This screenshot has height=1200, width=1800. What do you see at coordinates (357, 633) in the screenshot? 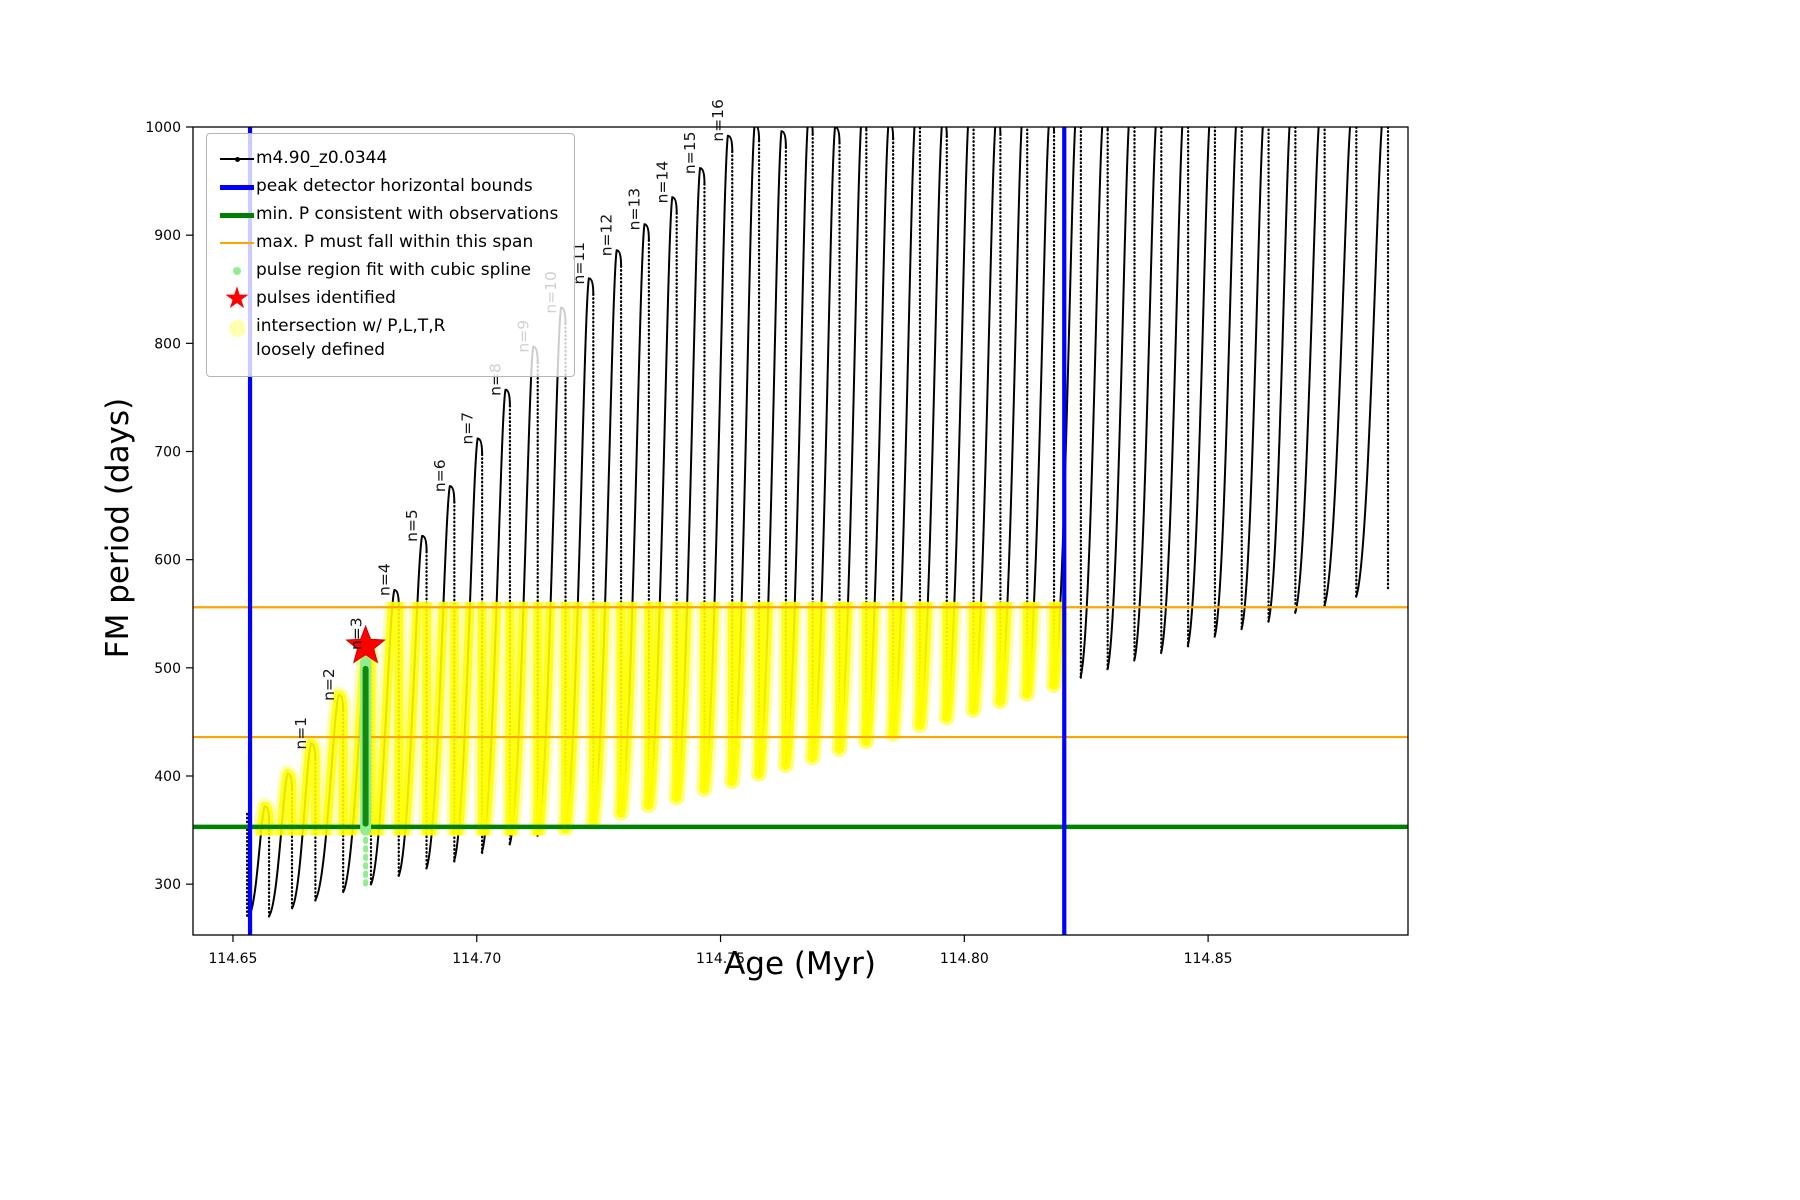
I see `pulse-label: n=3` at bounding box center [357, 633].